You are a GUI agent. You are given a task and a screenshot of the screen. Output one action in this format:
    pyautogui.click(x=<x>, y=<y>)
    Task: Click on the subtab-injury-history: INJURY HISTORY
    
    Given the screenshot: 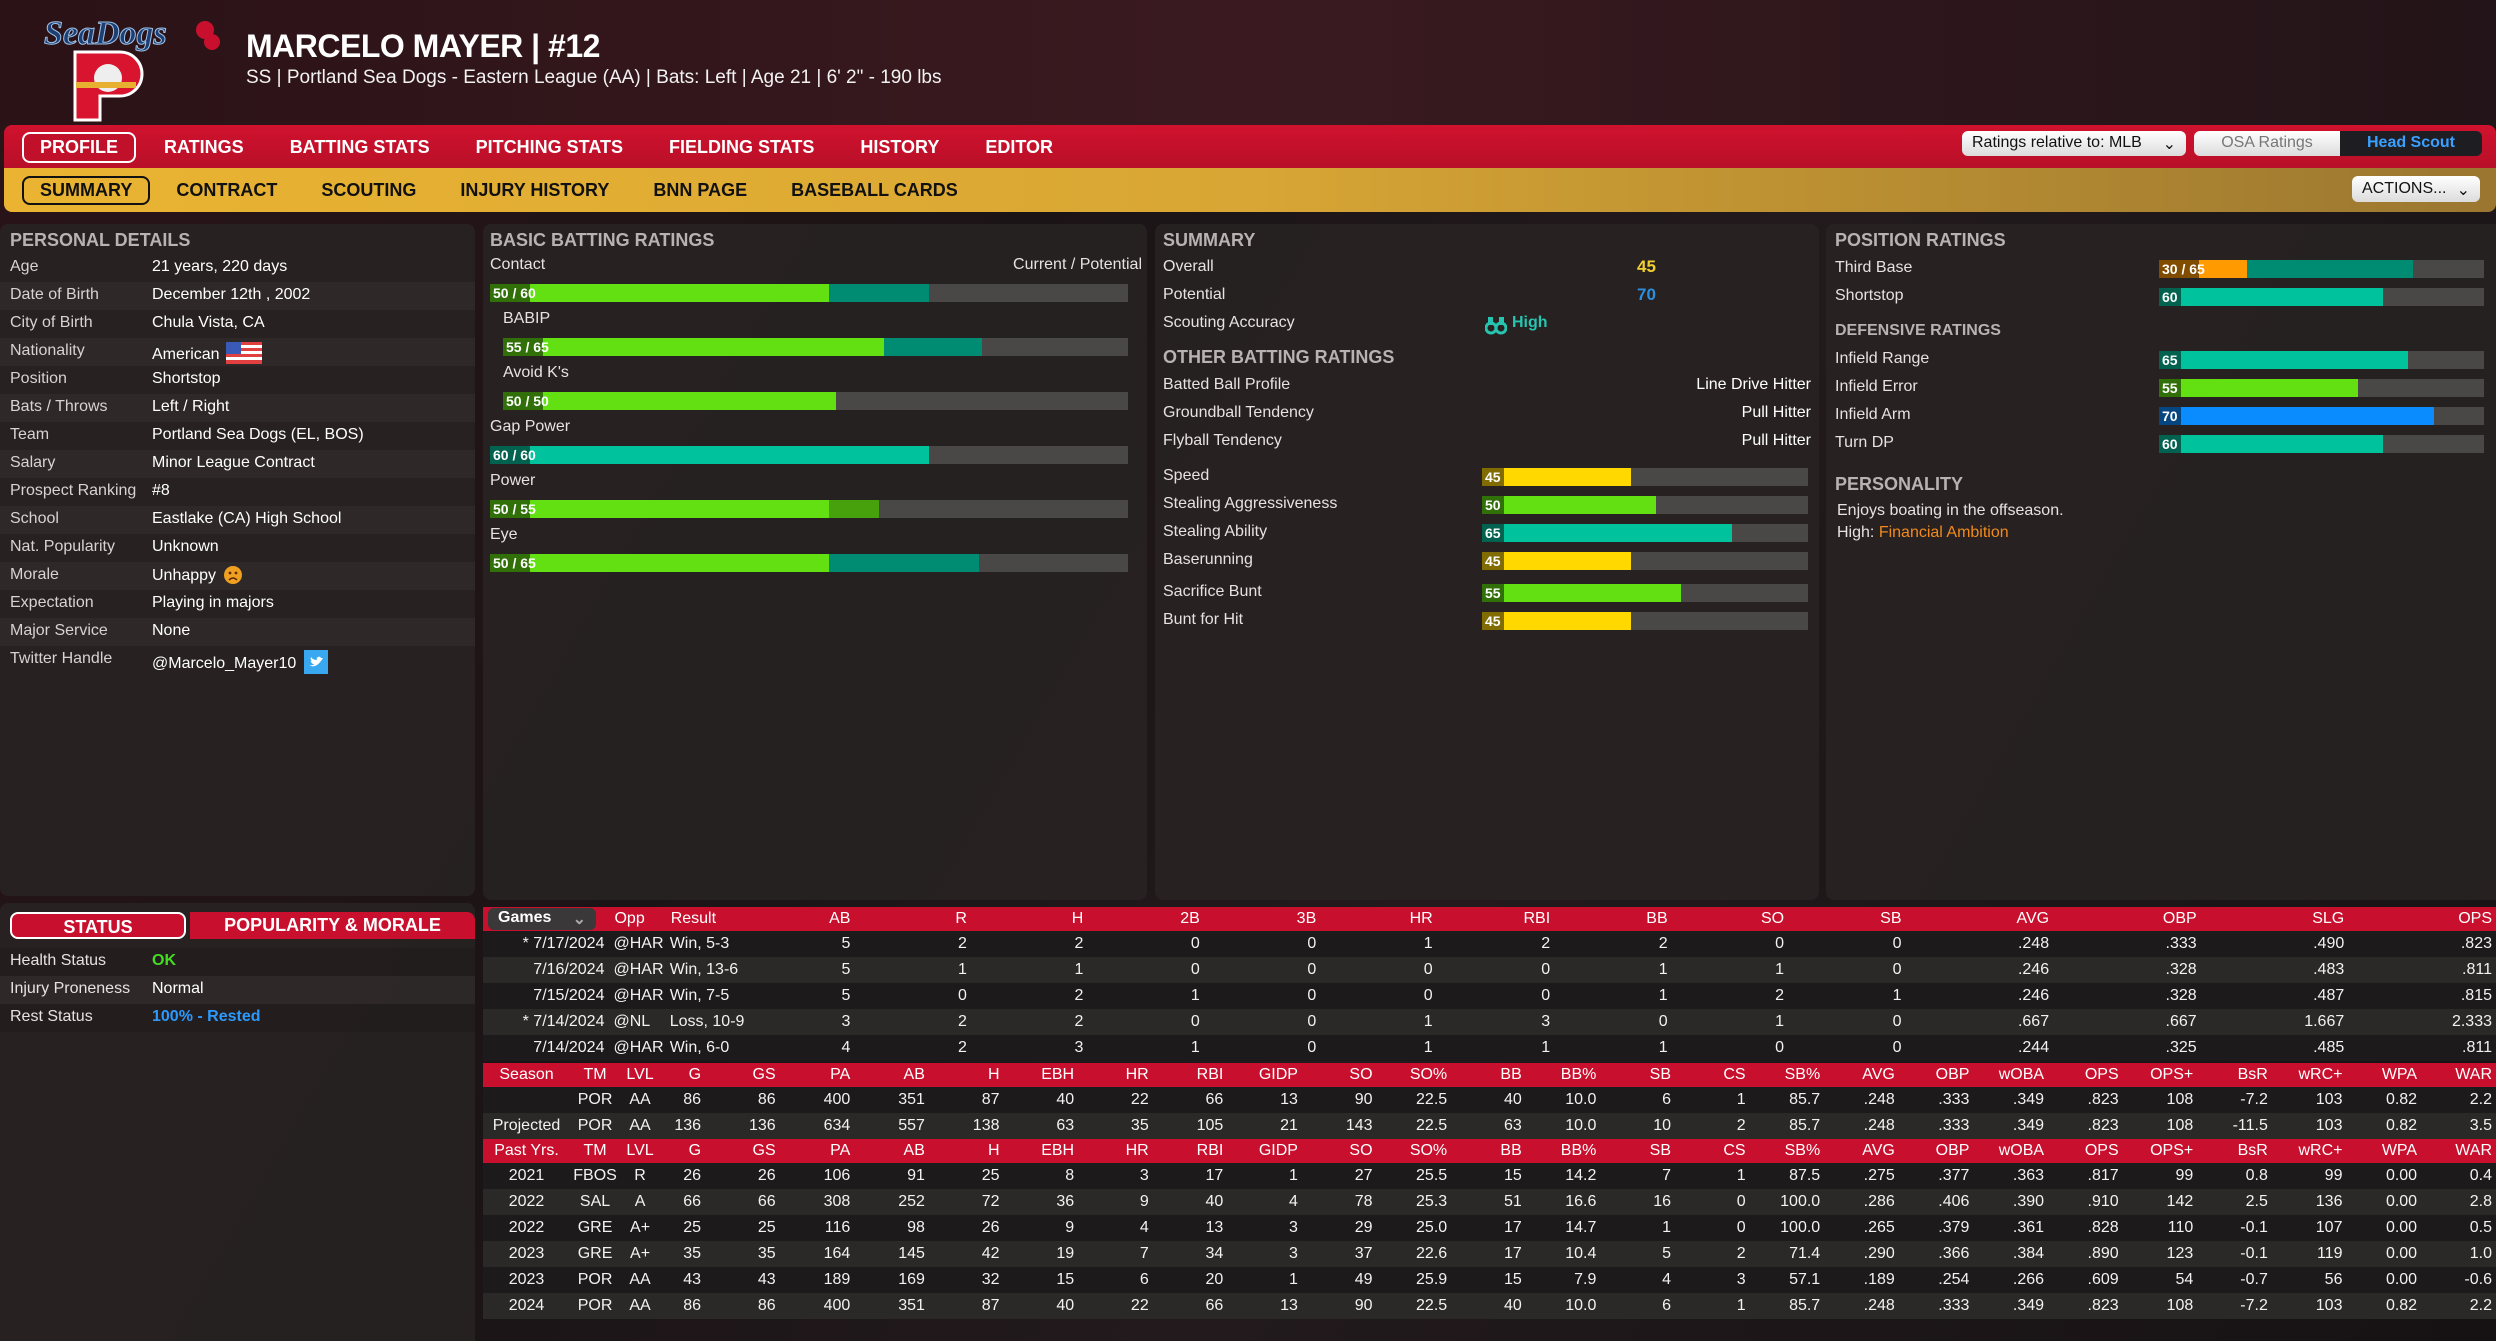 What is the action you would take?
    pyautogui.click(x=535, y=189)
    